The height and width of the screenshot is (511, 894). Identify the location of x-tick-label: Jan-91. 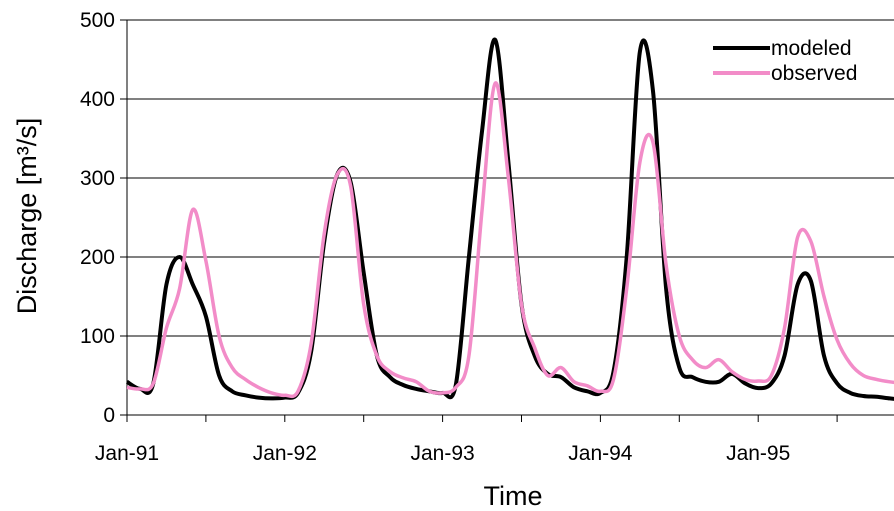
(127, 453).